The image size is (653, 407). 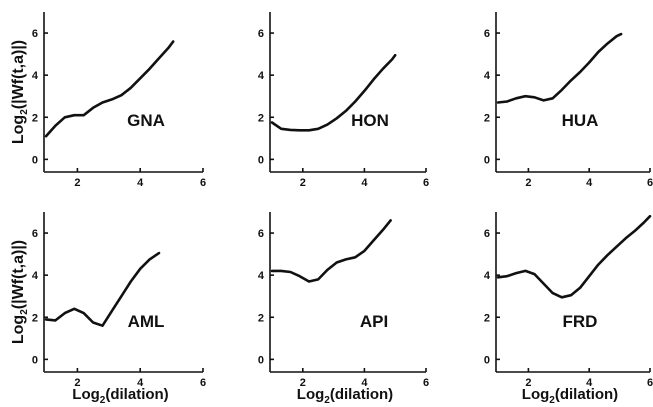 I want to click on series-line-hua, so click(x=559, y=68).